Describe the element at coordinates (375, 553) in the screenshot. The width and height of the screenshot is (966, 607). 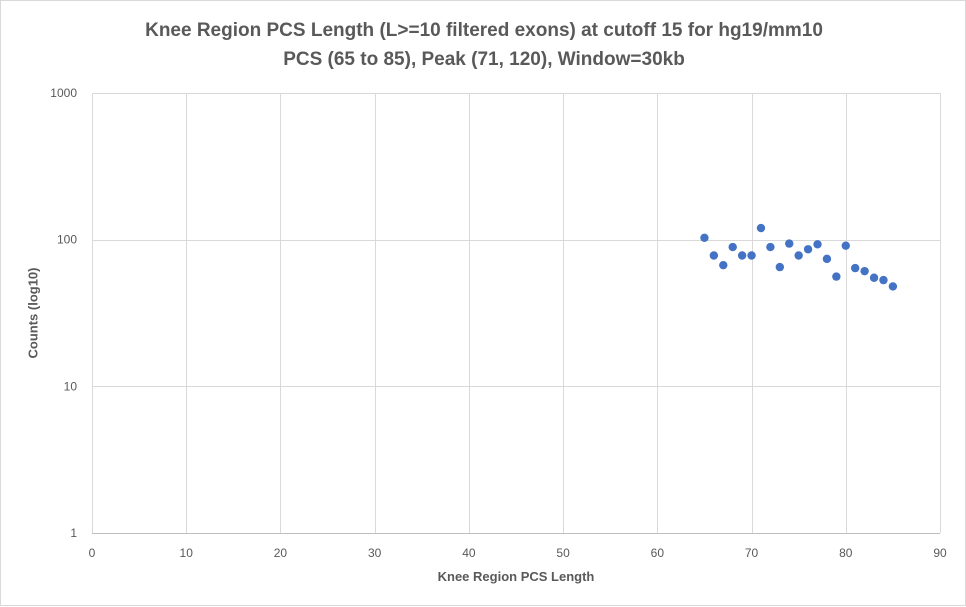
I see `x-tick-label: 30` at that location.